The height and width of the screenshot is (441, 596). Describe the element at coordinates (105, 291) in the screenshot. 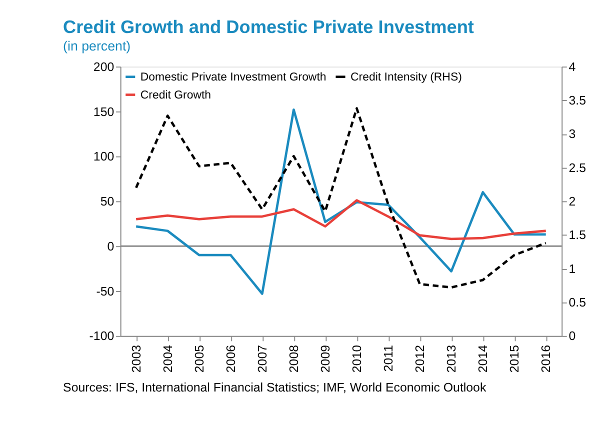

I see `y-tick-label: -50` at that location.